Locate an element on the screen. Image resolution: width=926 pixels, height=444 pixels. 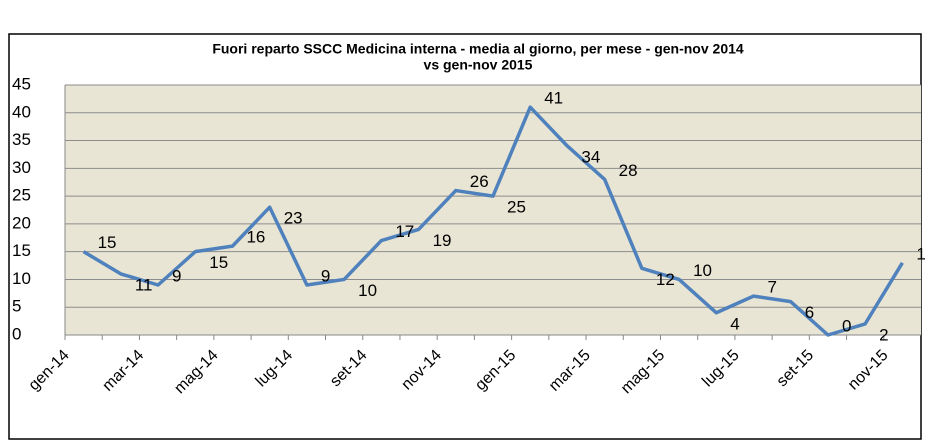
y-tick-label: 35 is located at coordinates (21, 139).